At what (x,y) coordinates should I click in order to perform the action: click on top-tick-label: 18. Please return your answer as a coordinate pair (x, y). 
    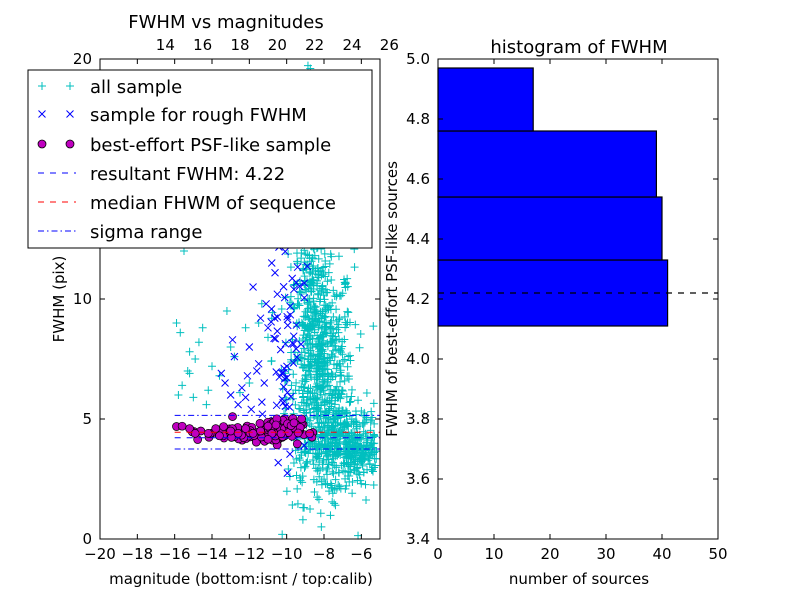
    Looking at the image, I should click on (239, 45).